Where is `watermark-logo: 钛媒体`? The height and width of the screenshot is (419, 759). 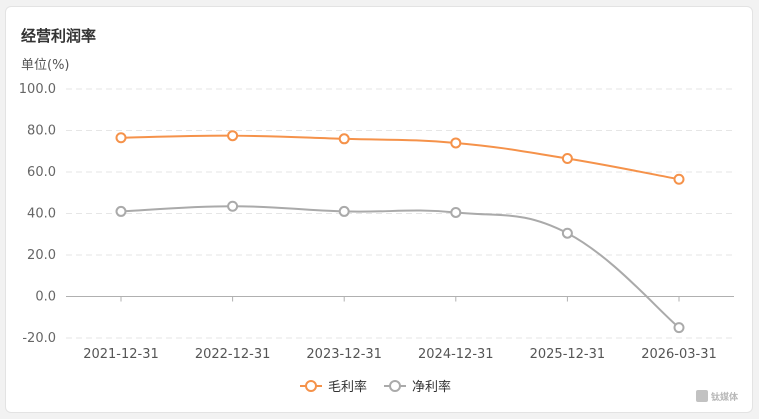 watermark-logo: 钛媒体 is located at coordinates (717, 396).